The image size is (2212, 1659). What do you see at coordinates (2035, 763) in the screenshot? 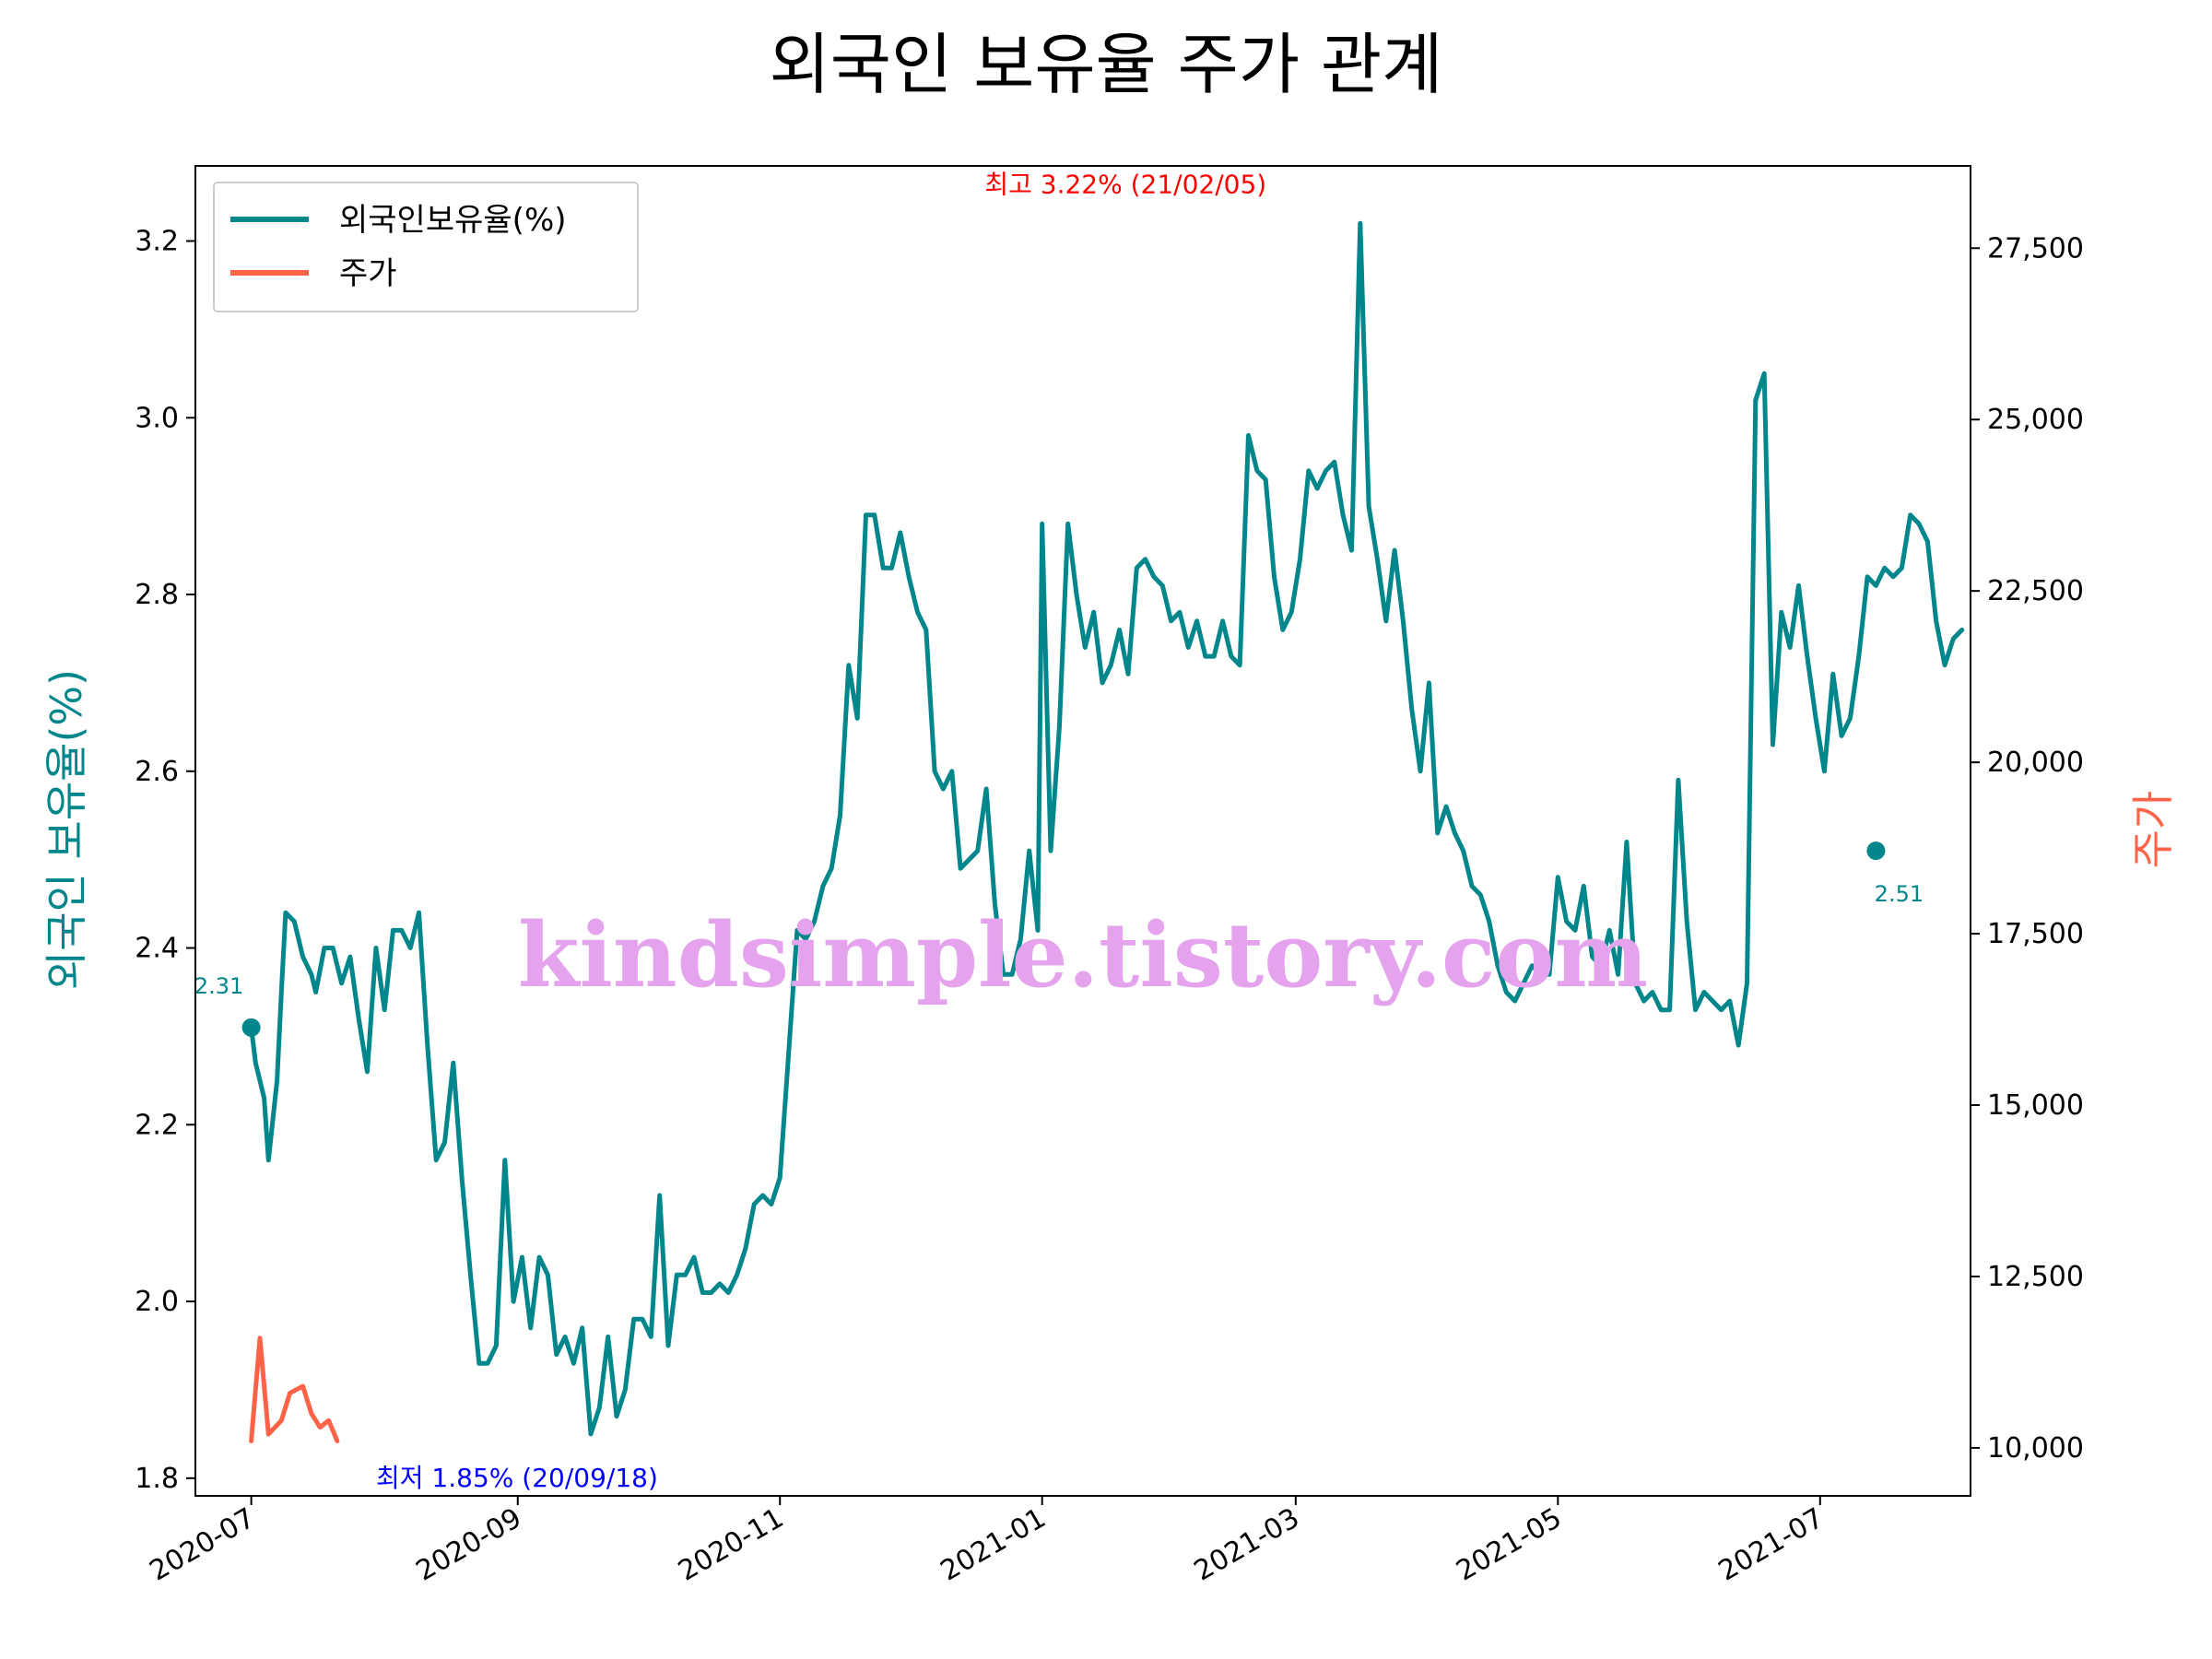
I see `right-tick-label: 20,000` at bounding box center [2035, 763].